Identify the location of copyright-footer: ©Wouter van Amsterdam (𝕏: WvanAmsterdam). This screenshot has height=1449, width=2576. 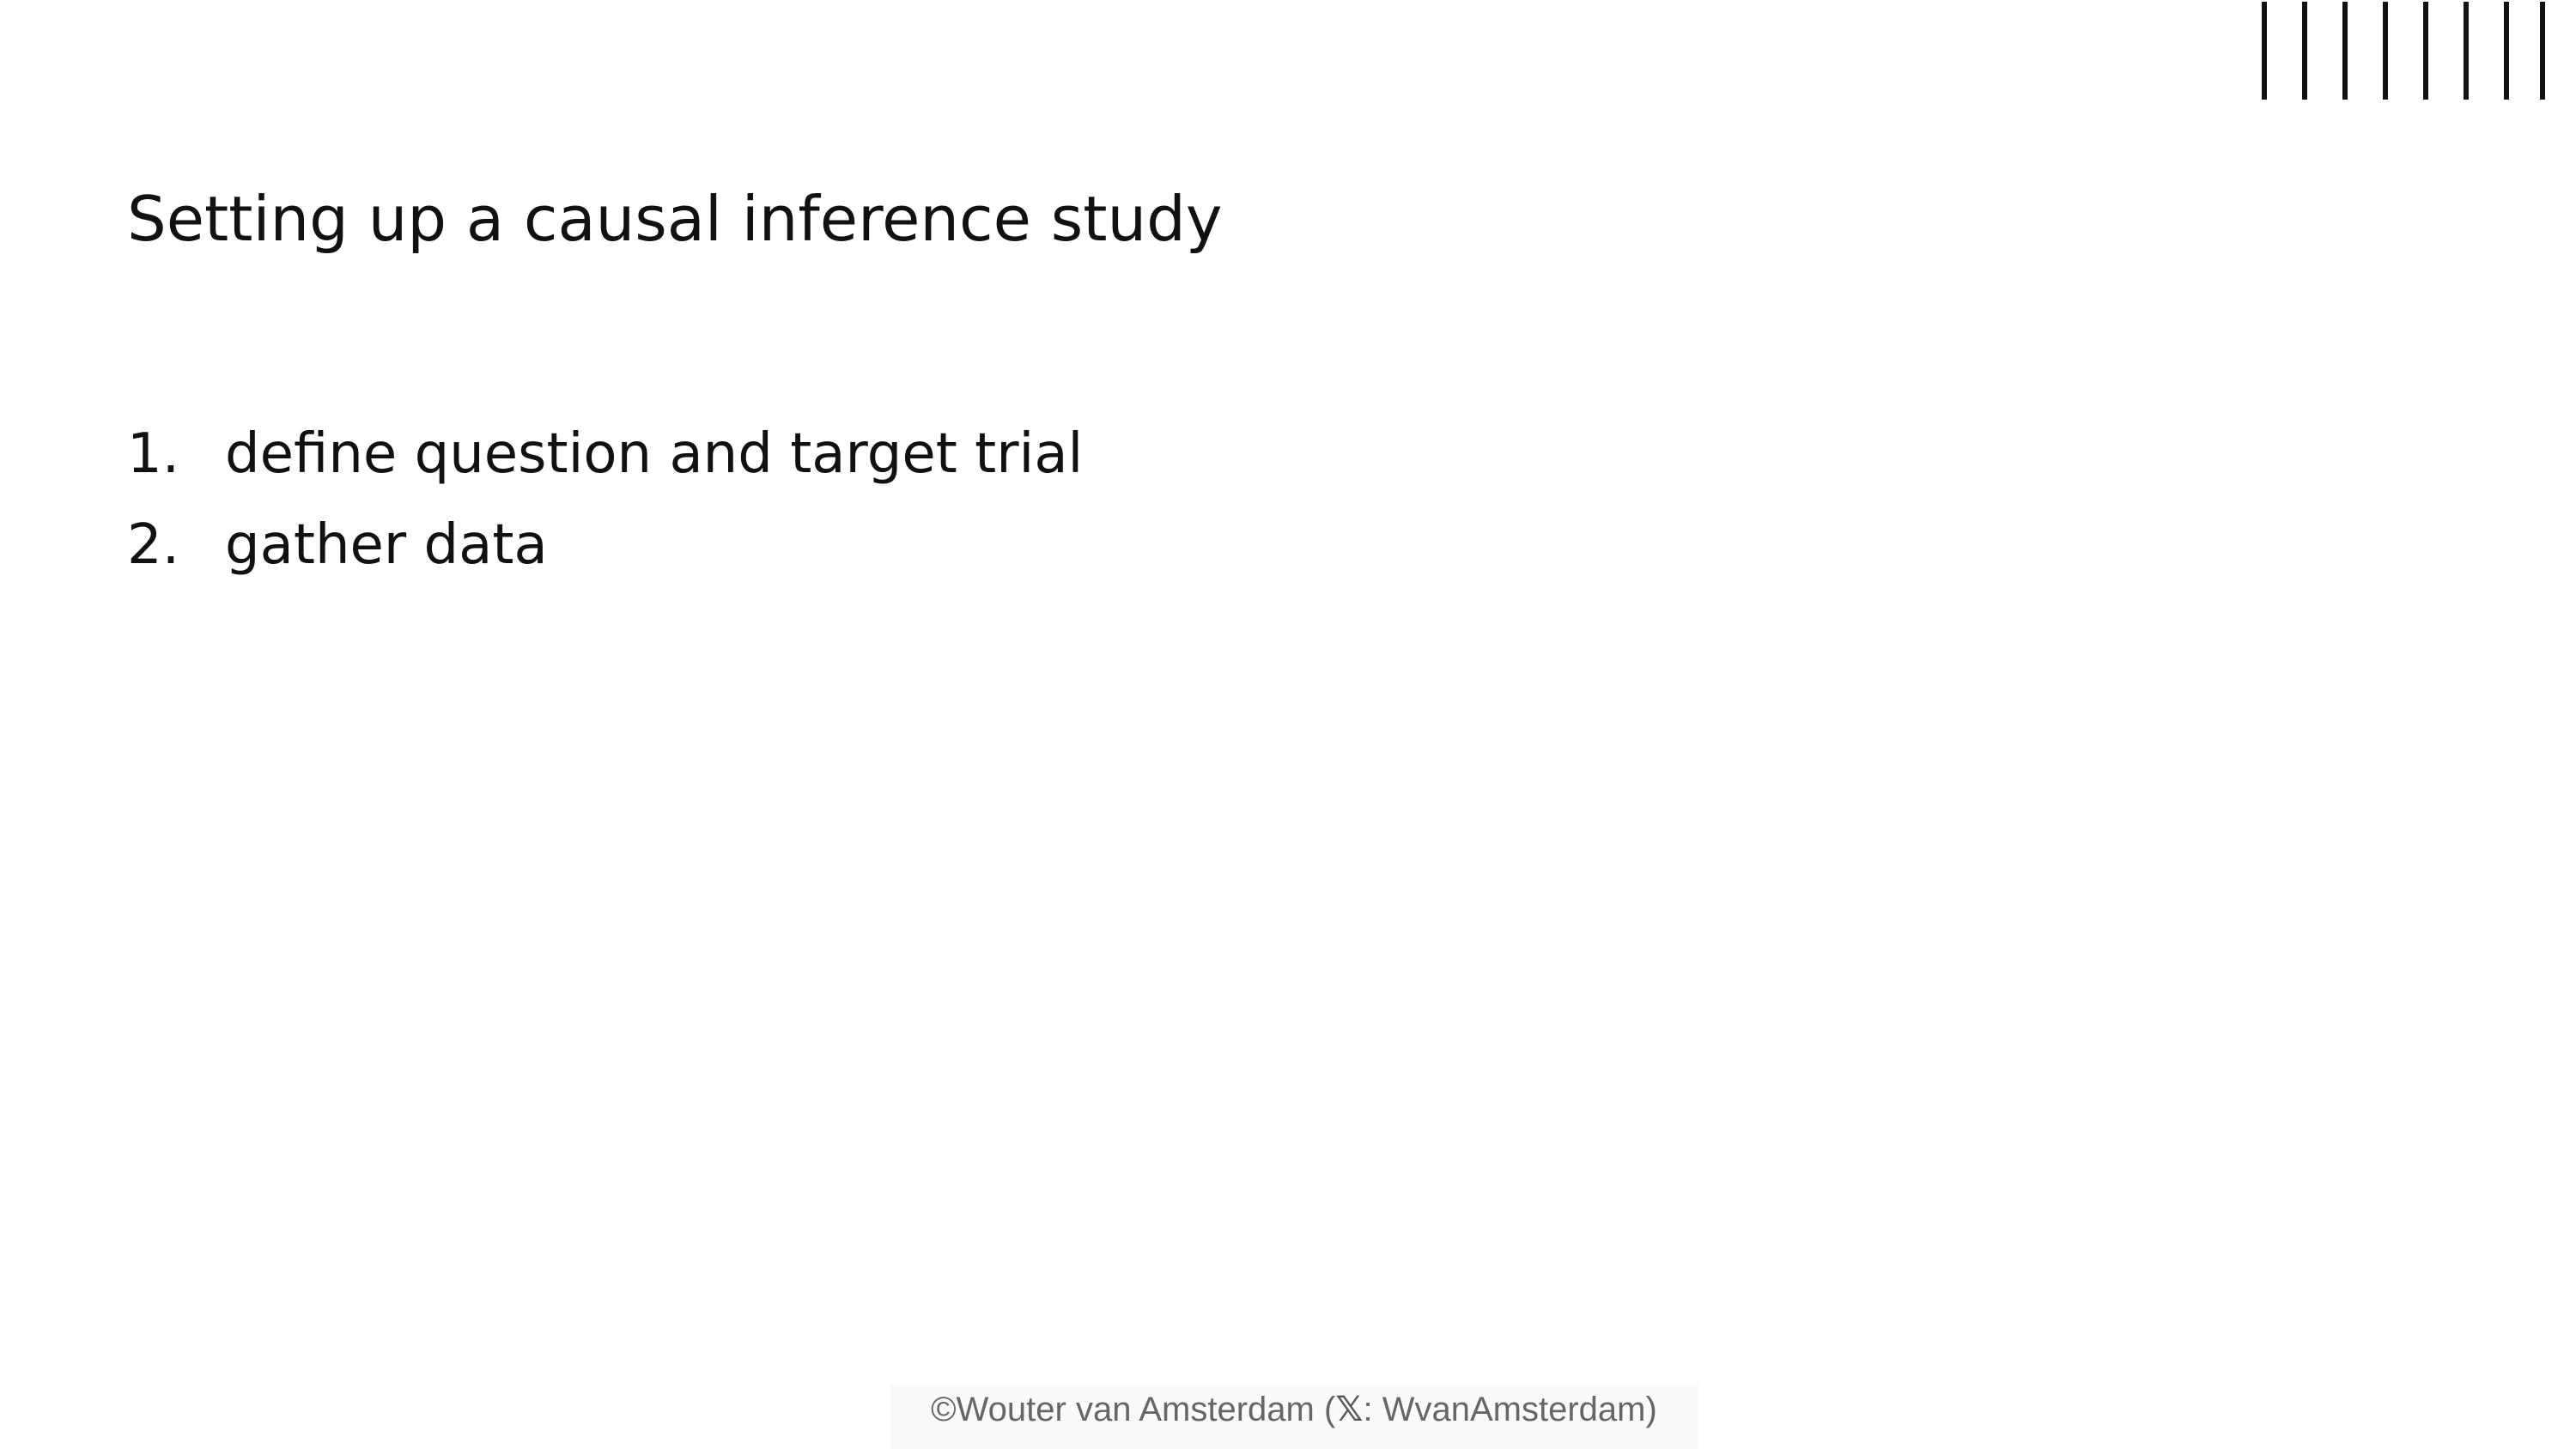
(1294, 1416).